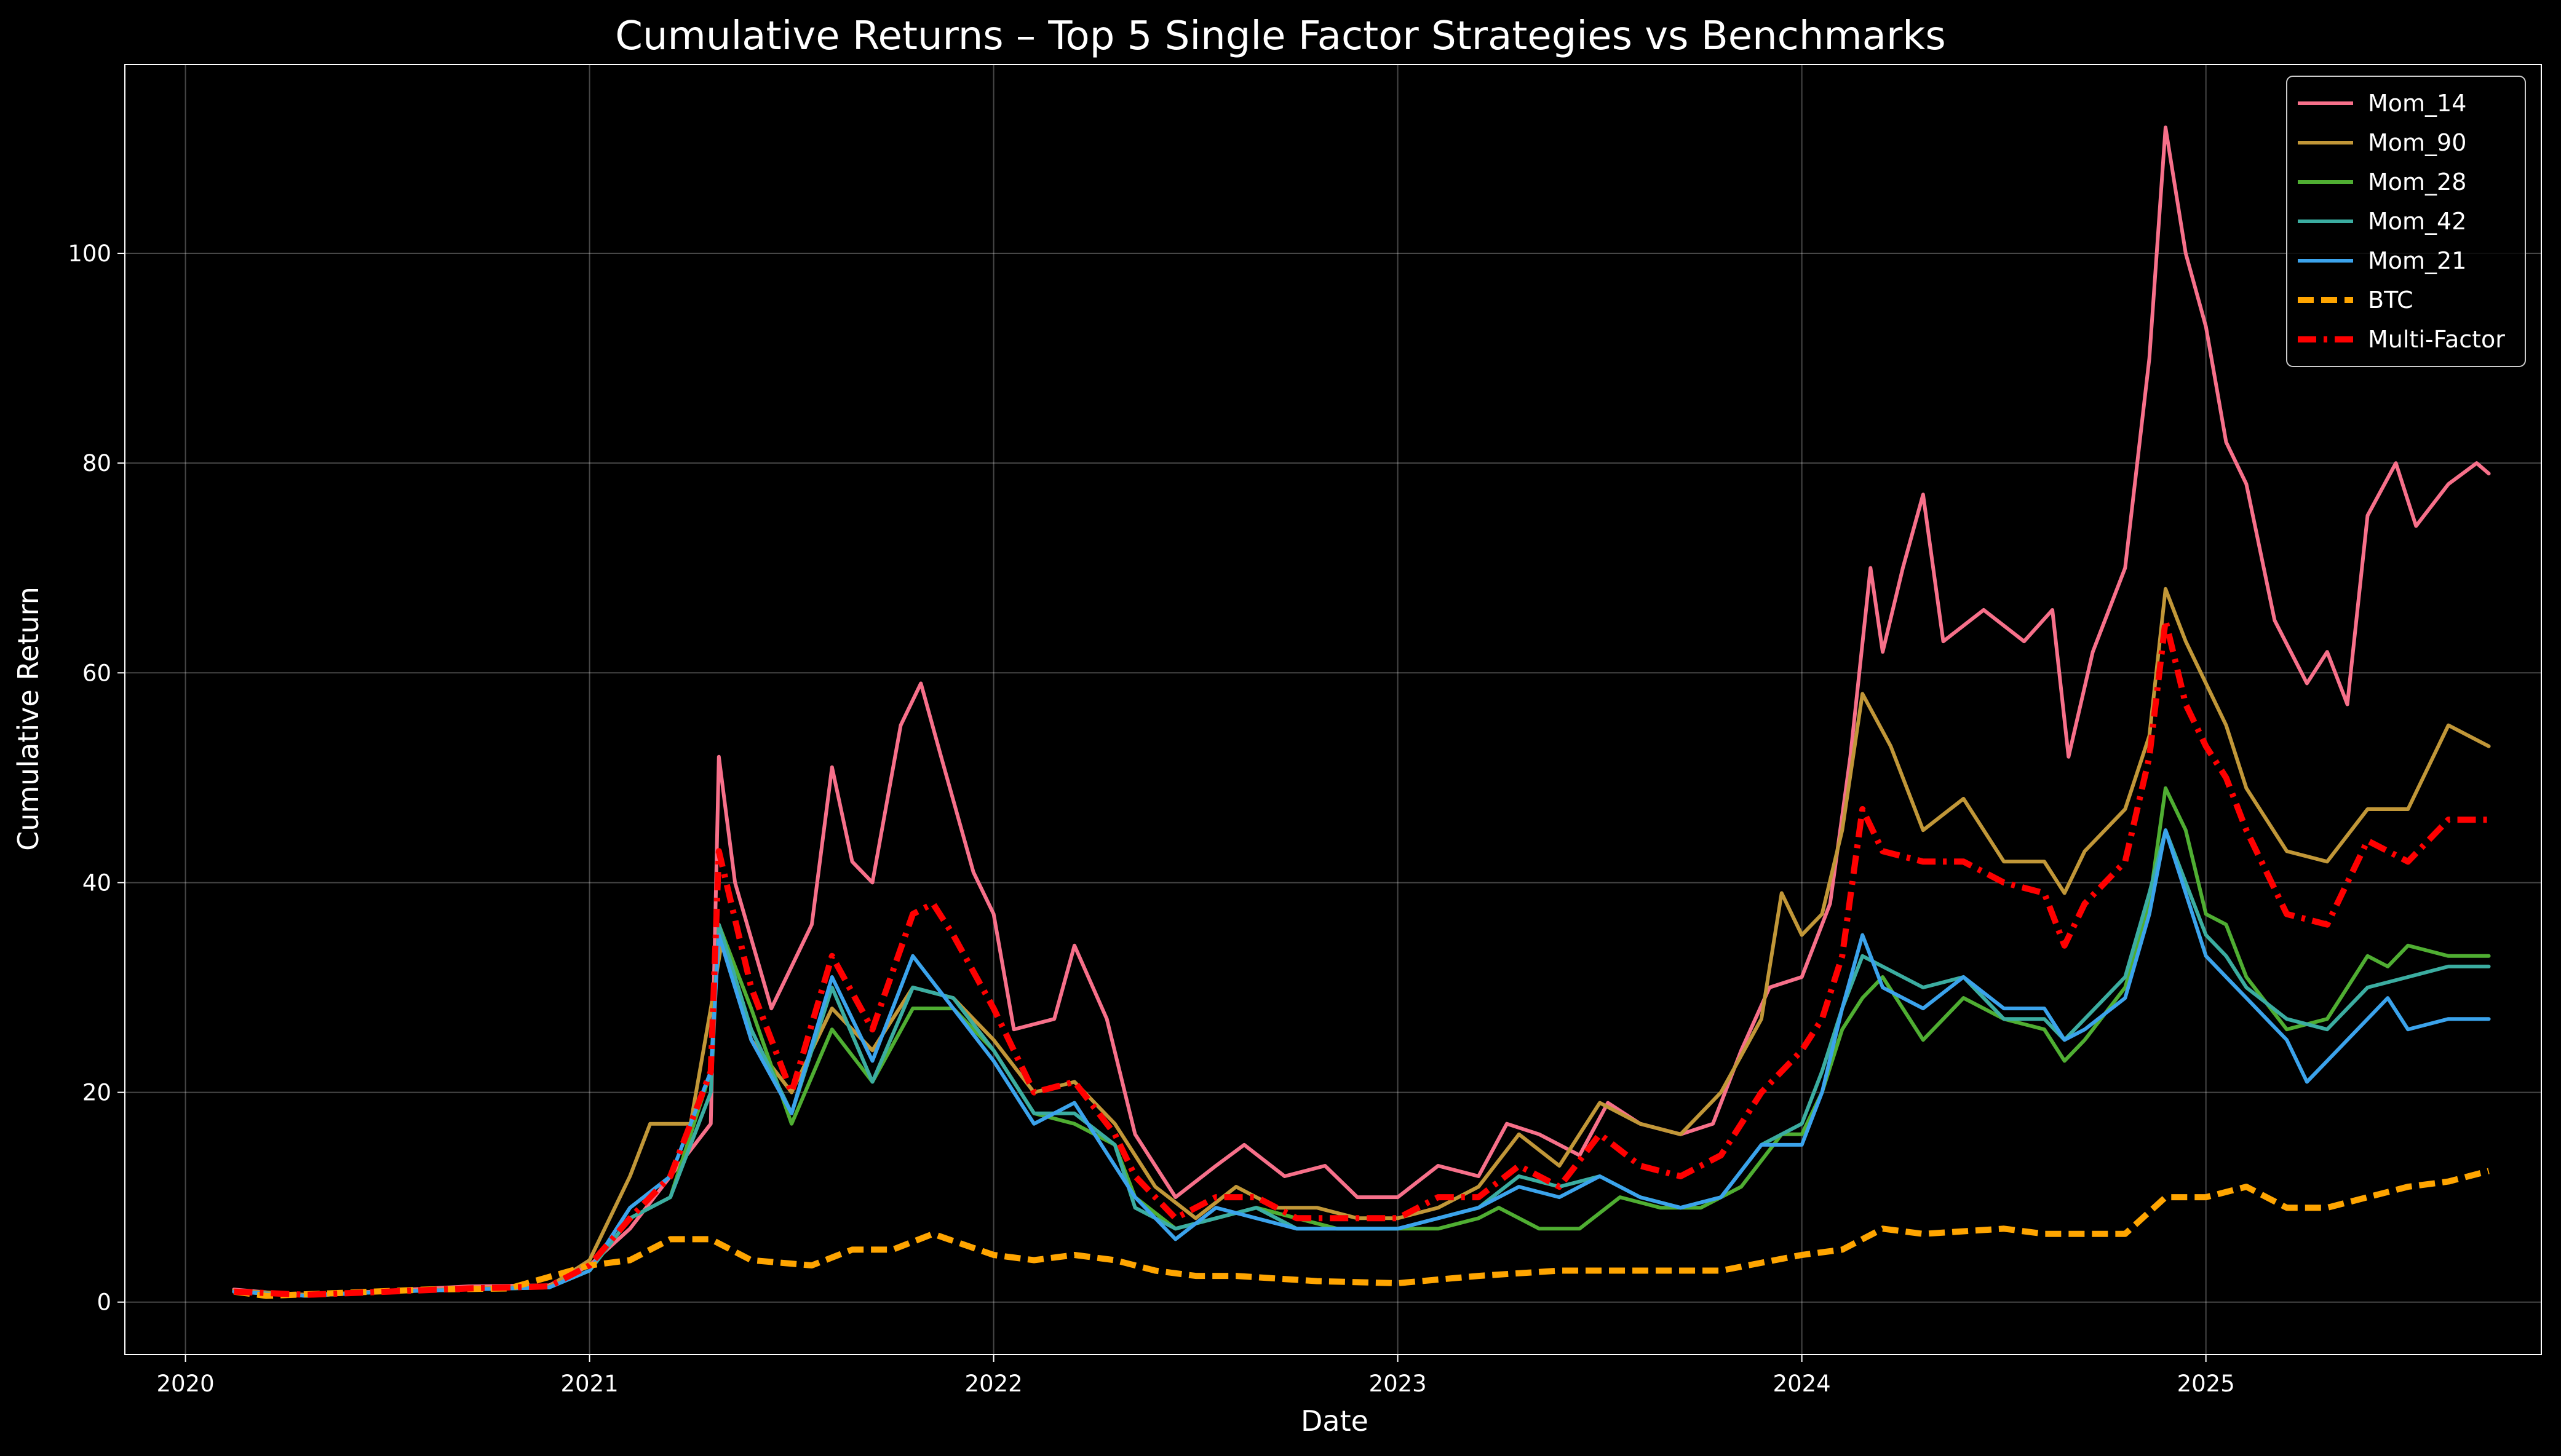 Image resolution: width=2561 pixels, height=1456 pixels. I want to click on x-tick-label: 2020, so click(185, 1384).